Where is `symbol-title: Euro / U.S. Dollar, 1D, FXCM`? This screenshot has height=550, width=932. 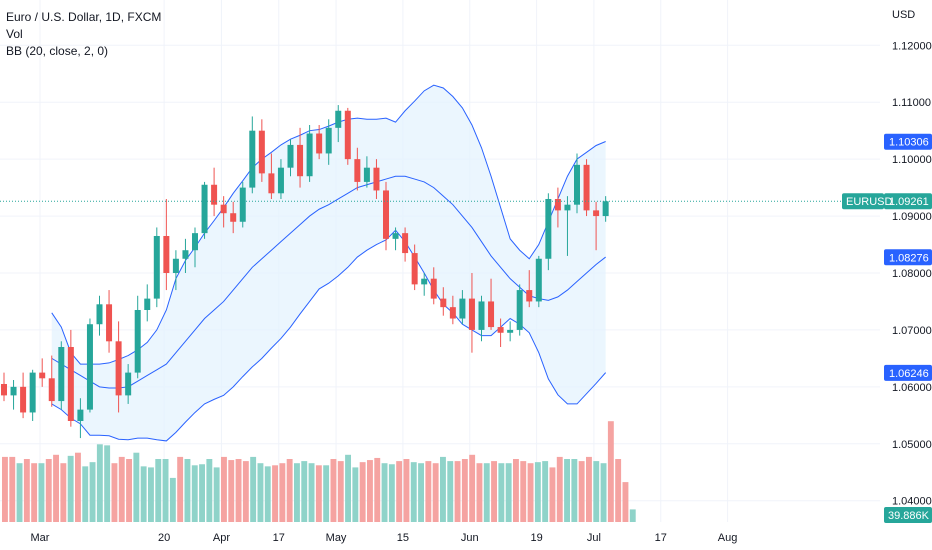
symbol-title: Euro / U.S. Dollar, 1D, FXCM is located at coordinates (84, 17).